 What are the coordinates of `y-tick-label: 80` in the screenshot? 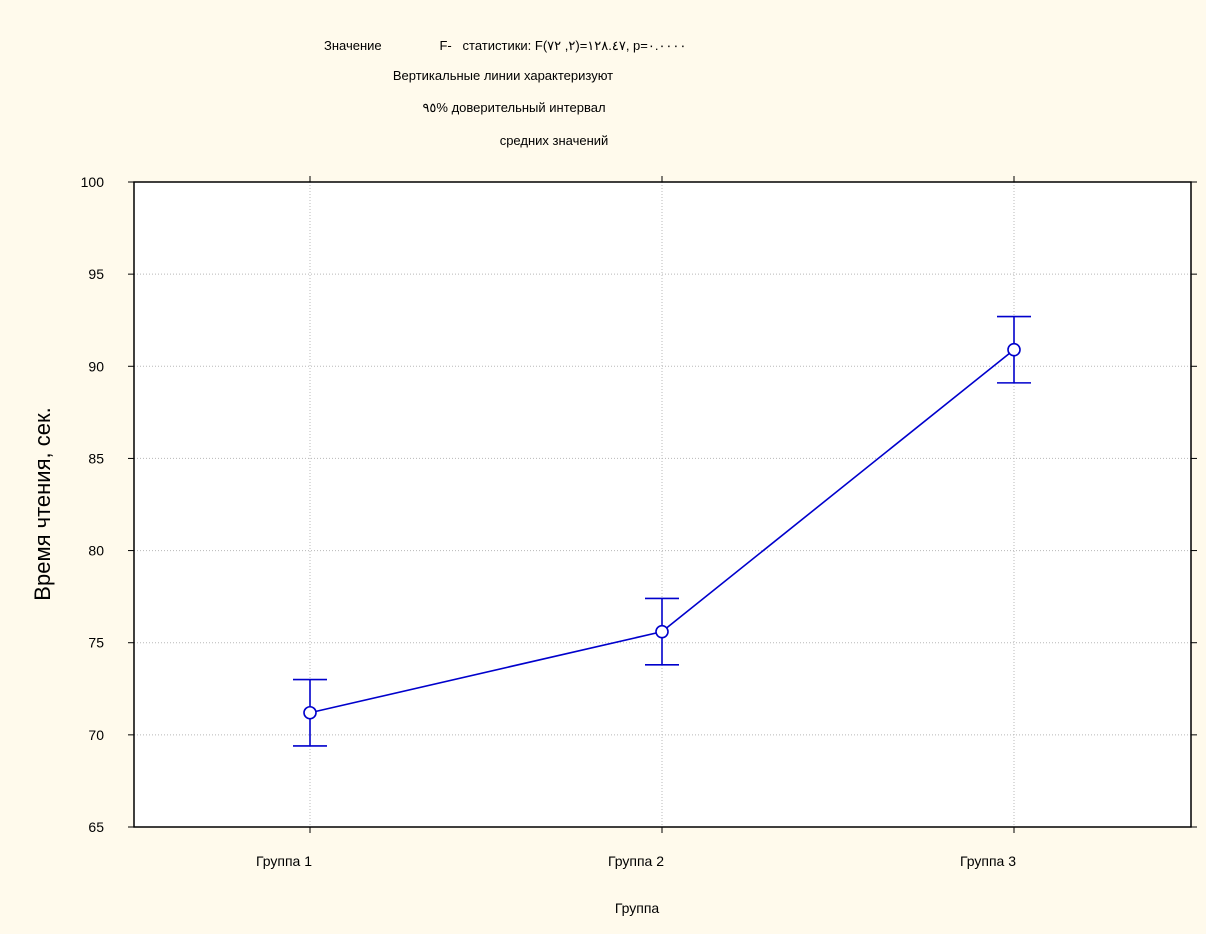 It's located at (96, 551).